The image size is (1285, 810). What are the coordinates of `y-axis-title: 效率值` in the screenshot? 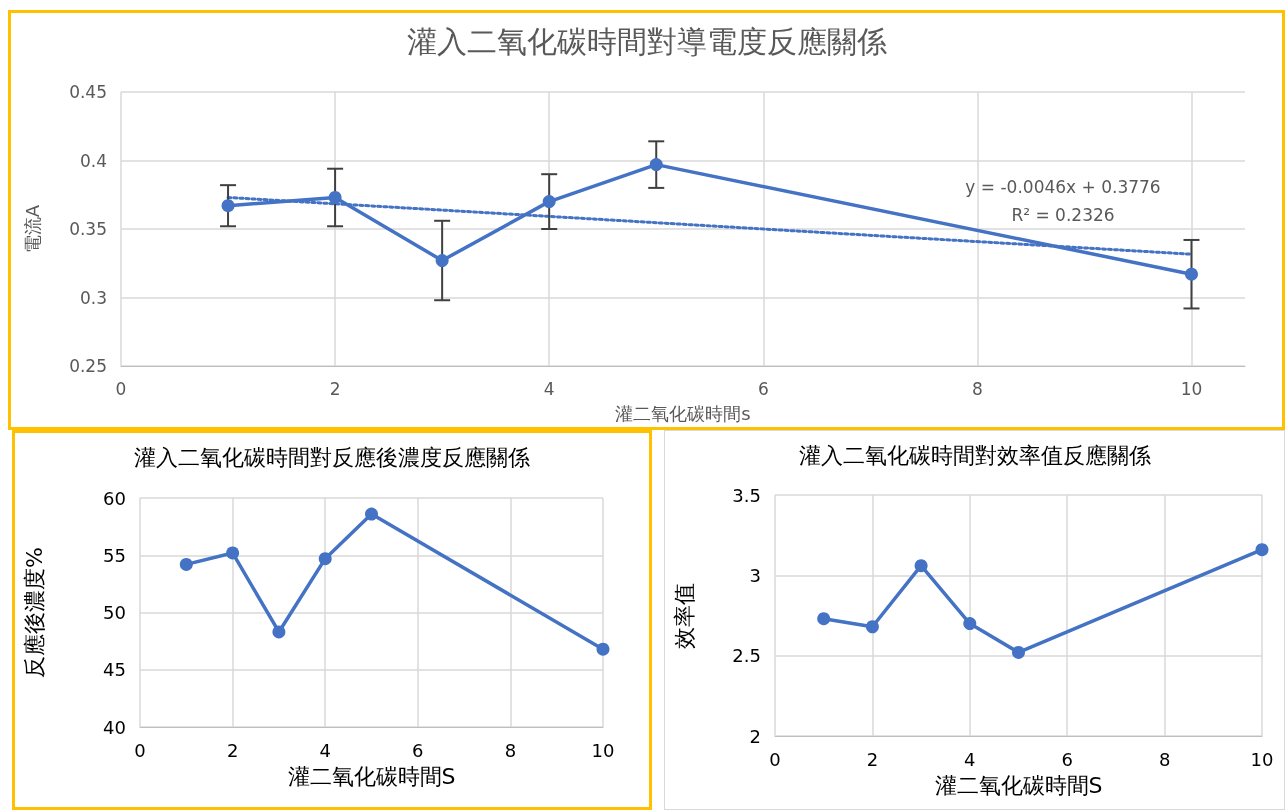 It's located at (684, 615).